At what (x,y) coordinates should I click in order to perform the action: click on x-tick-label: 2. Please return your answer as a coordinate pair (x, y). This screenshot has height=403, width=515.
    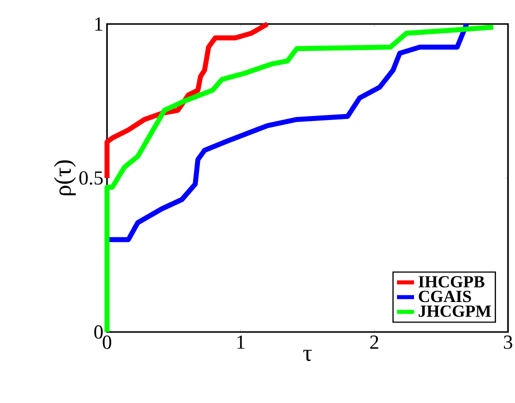
    Looking at the image, I should click on (374, 342).